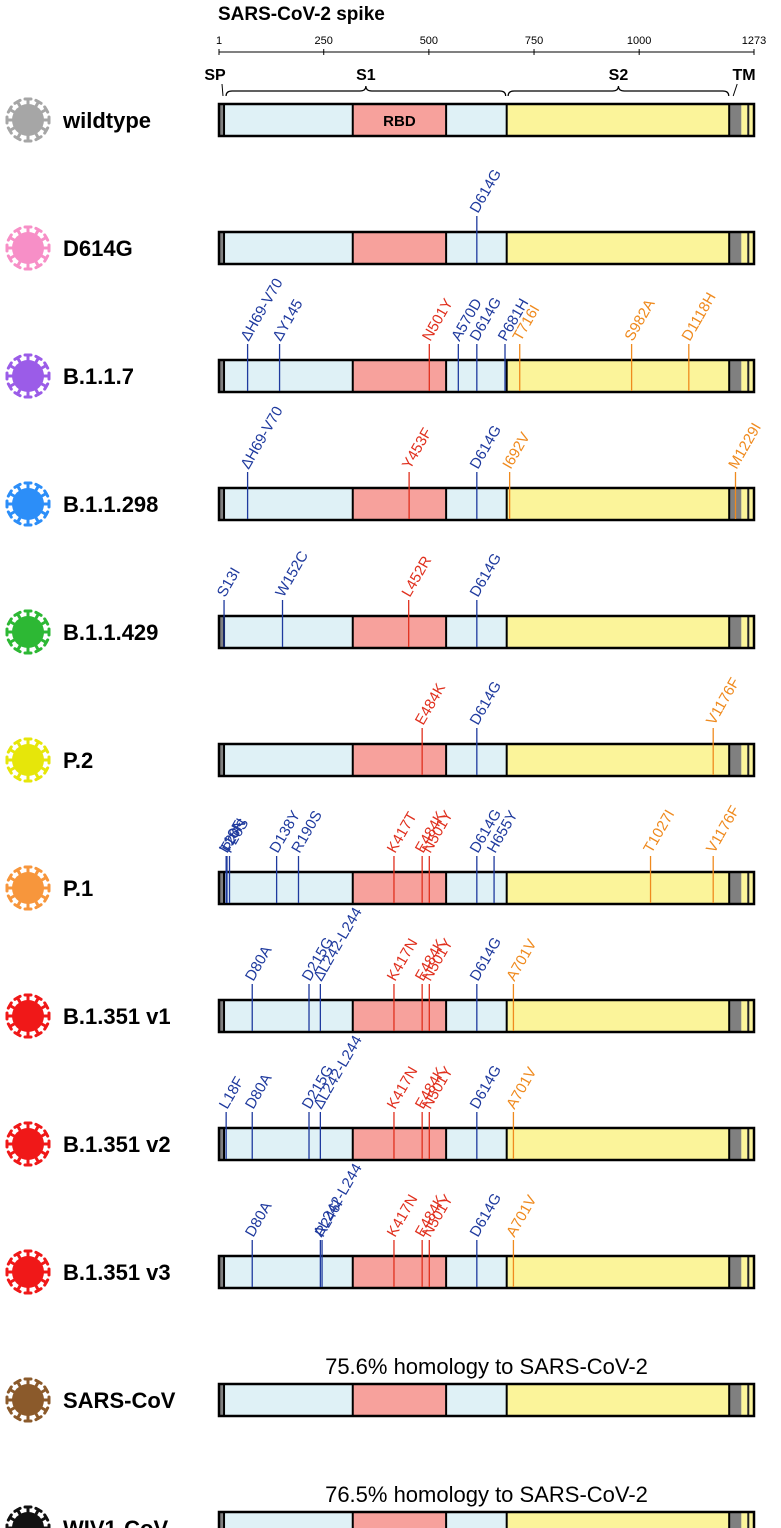 This screenshot has width=781, height=1528. I want to click on rbd-label: RBD, so click(399, 121).